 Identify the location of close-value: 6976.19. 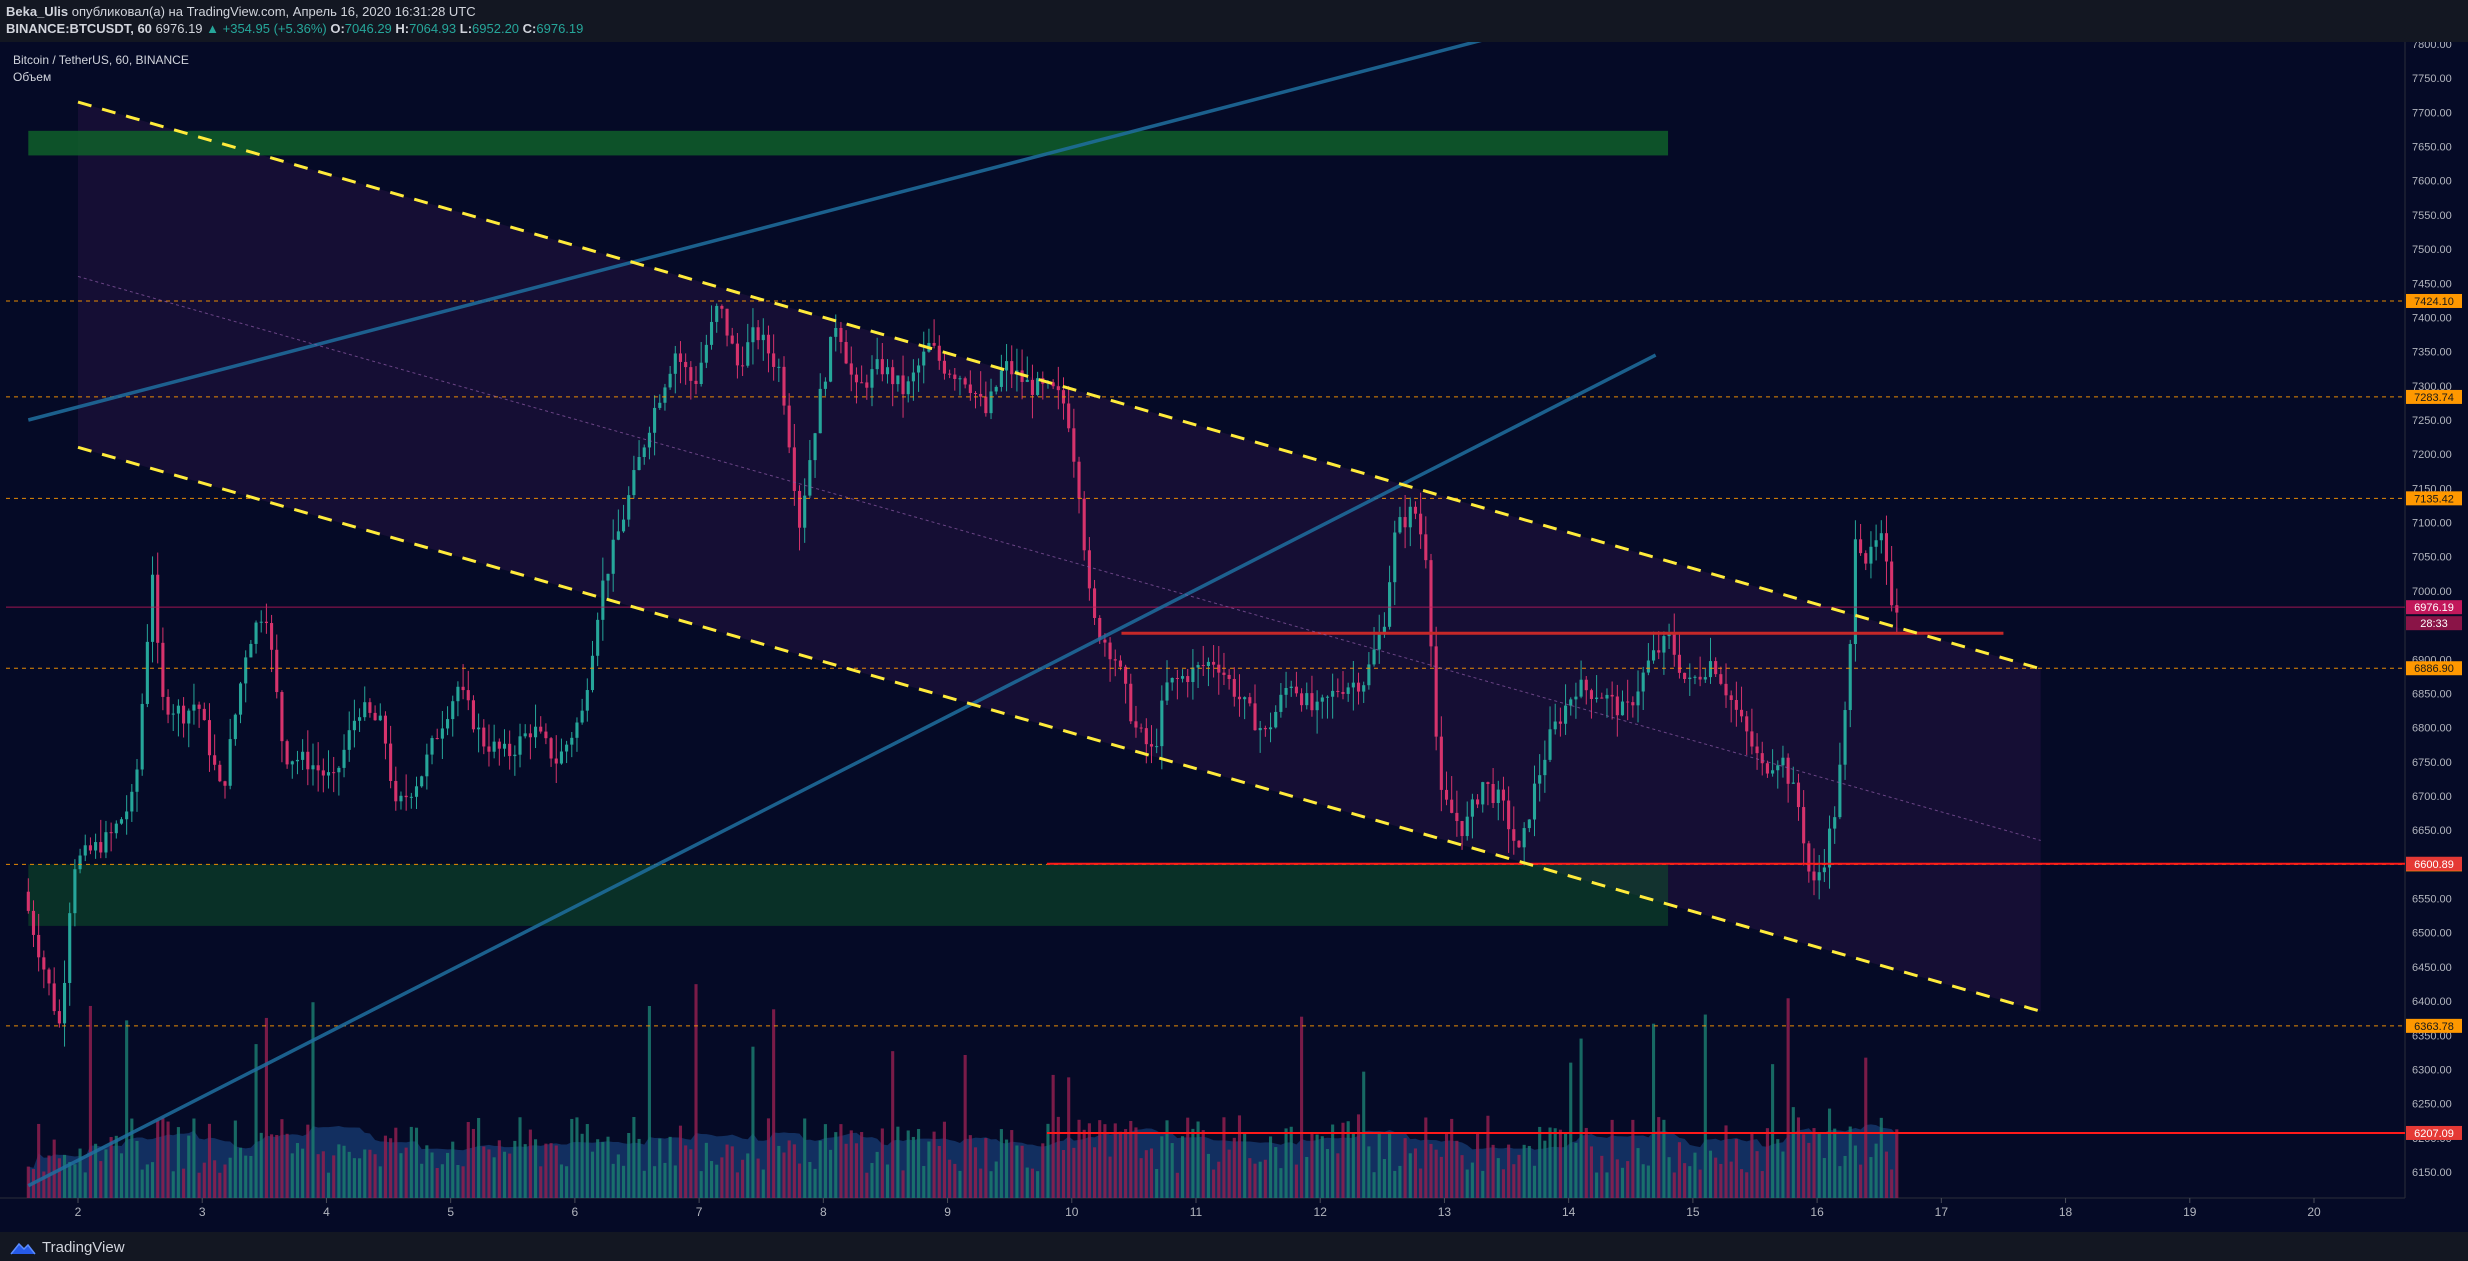
(560, 28).